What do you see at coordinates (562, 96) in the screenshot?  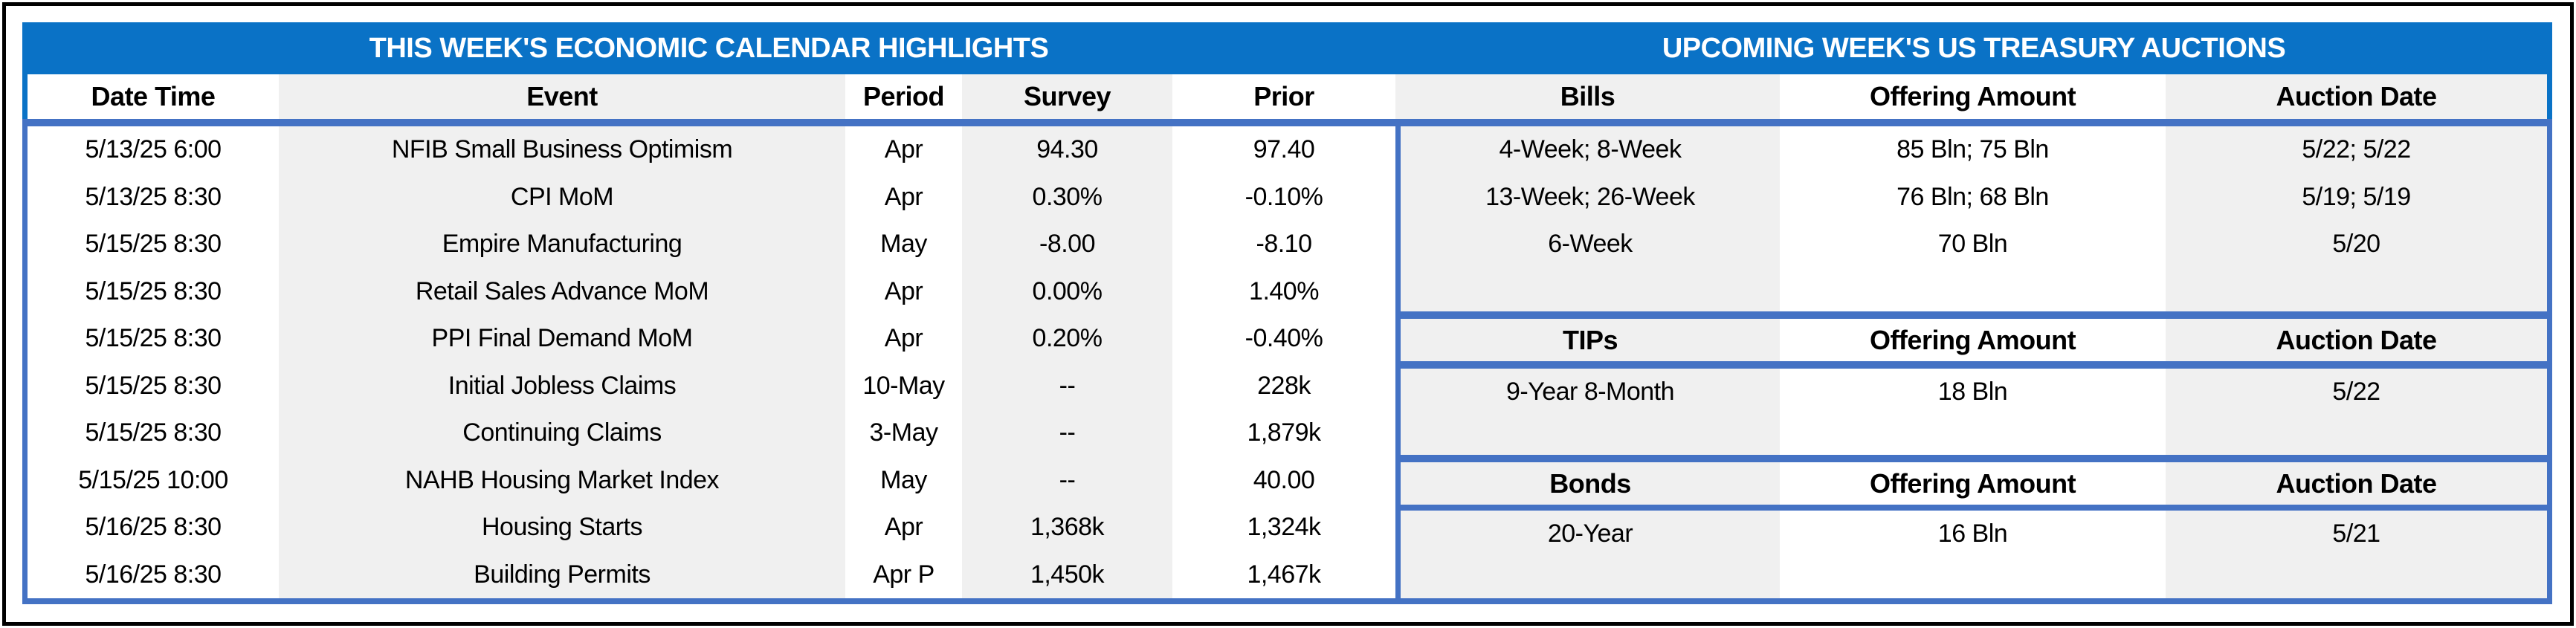 I see `col-header-event: Event` at bounding box center [562, 96].